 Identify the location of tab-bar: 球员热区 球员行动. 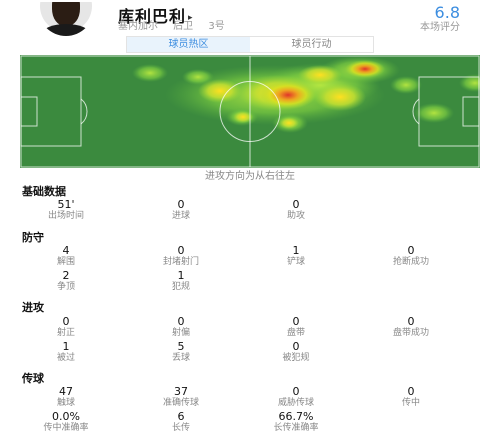
(250, 44).